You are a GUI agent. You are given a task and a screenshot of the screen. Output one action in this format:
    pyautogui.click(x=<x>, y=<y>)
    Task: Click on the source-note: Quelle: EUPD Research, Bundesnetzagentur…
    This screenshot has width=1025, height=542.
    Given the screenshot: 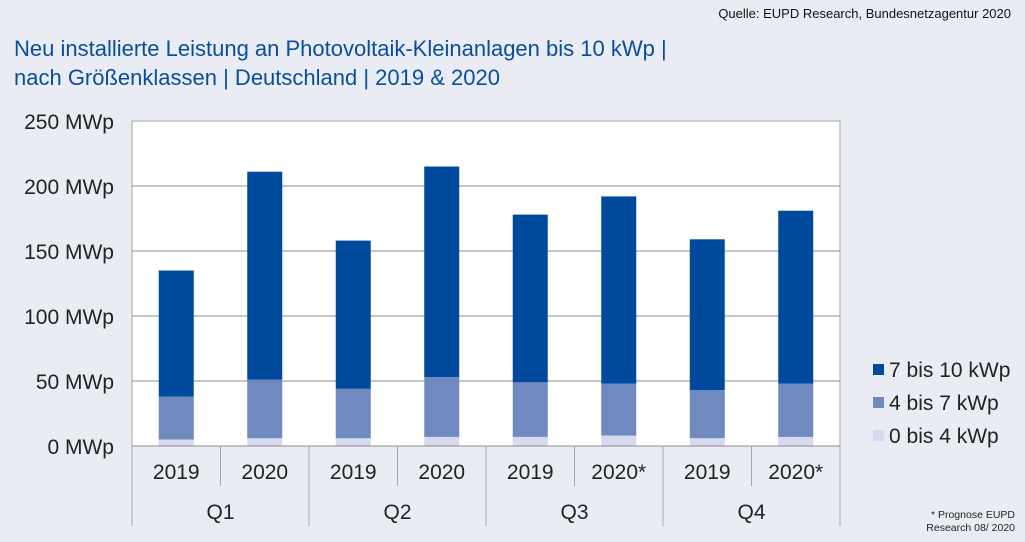 What is the action you would take?
    pyautogui.click(x=864, y=13)
    